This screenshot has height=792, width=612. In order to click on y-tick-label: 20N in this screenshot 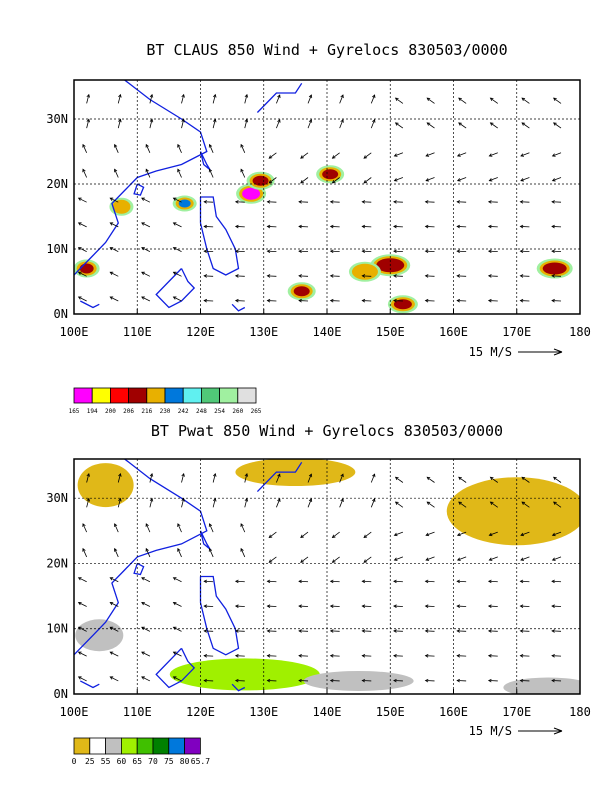, I will do `click(57, 563)`.